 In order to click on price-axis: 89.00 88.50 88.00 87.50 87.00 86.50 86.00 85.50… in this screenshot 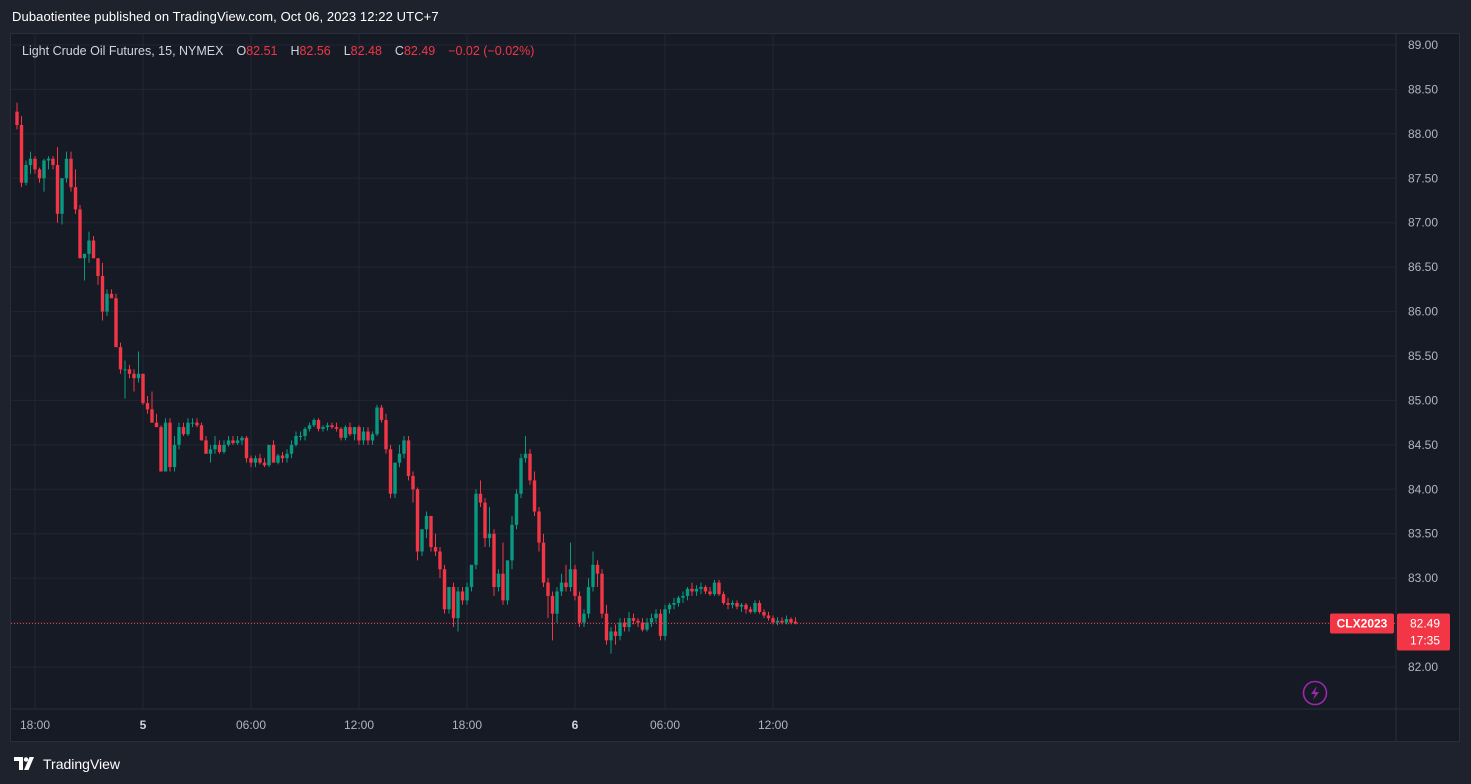, I will do `click(1423, 356)`.